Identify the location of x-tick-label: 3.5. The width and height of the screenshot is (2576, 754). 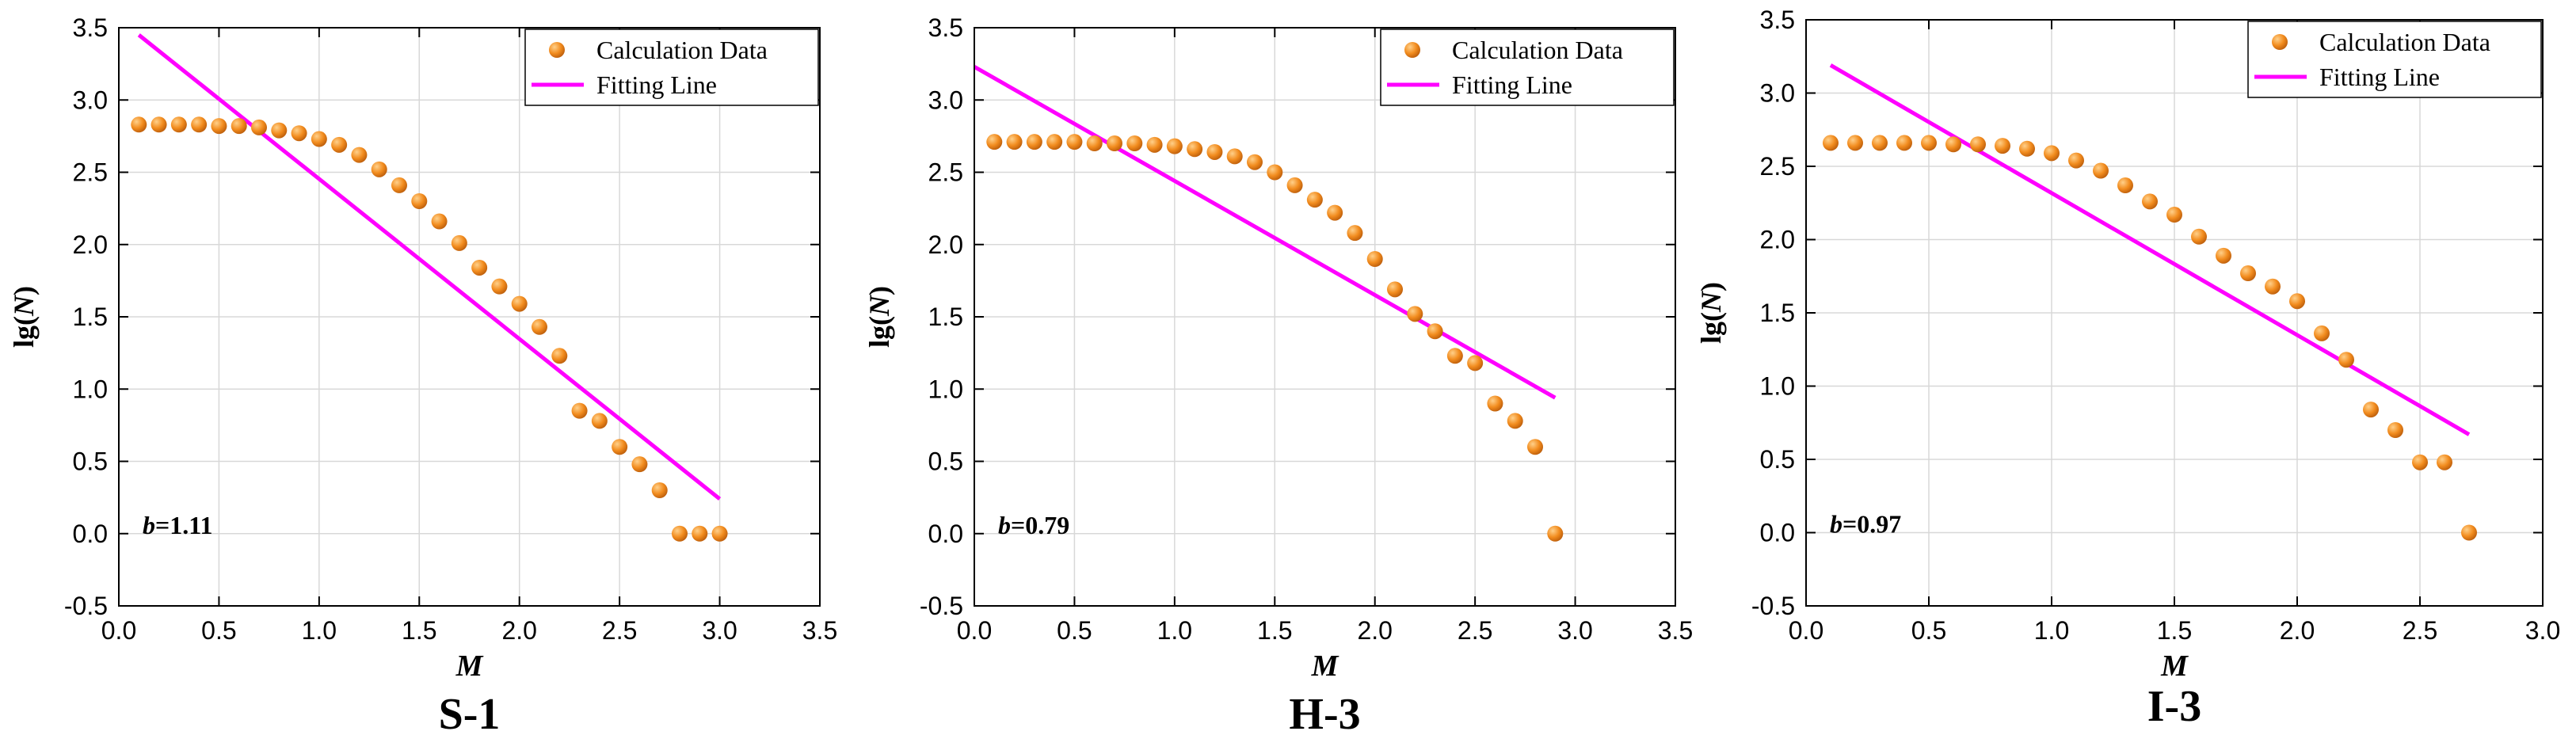
(1675, 630).